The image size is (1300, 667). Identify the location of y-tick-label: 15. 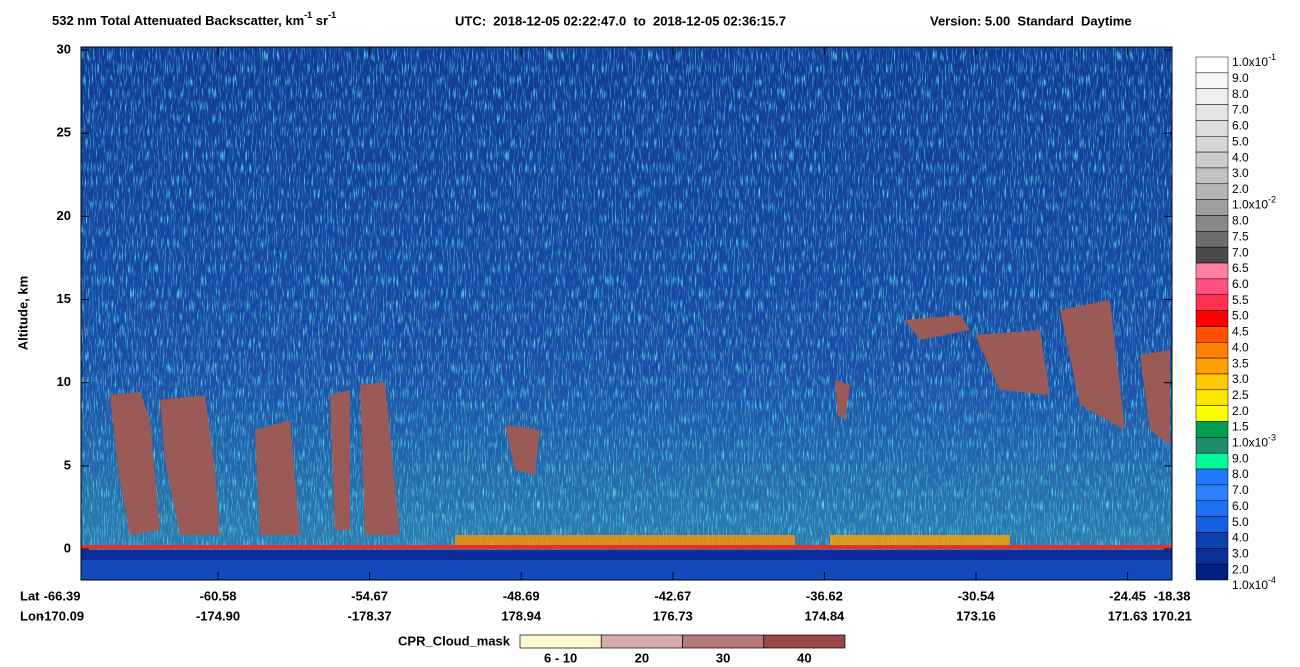
(64, 298).